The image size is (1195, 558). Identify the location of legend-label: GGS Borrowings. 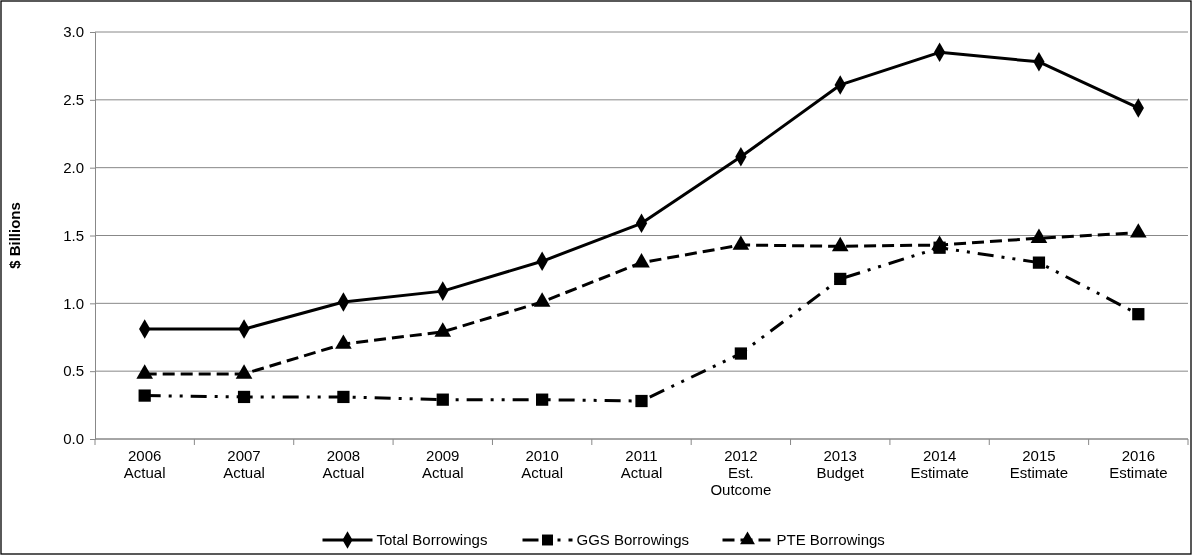
(633, 539).